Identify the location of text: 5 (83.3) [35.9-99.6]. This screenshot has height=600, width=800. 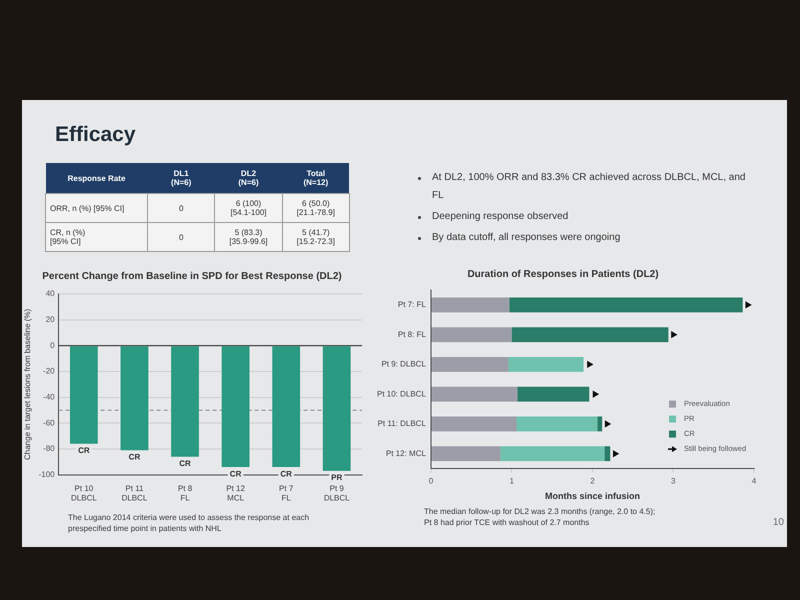
(248, 237).